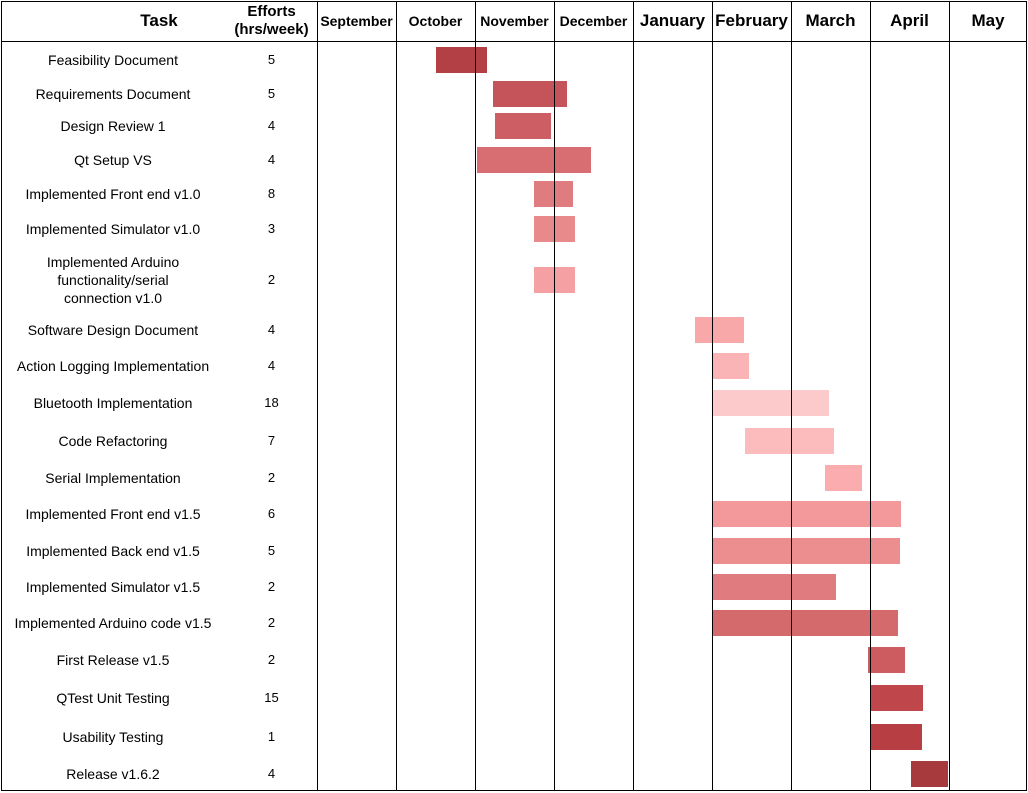  What do you see at coordinates (672, 20) in the screenshot?
I see `month-header-january: January` at bounding box center [672, 20].